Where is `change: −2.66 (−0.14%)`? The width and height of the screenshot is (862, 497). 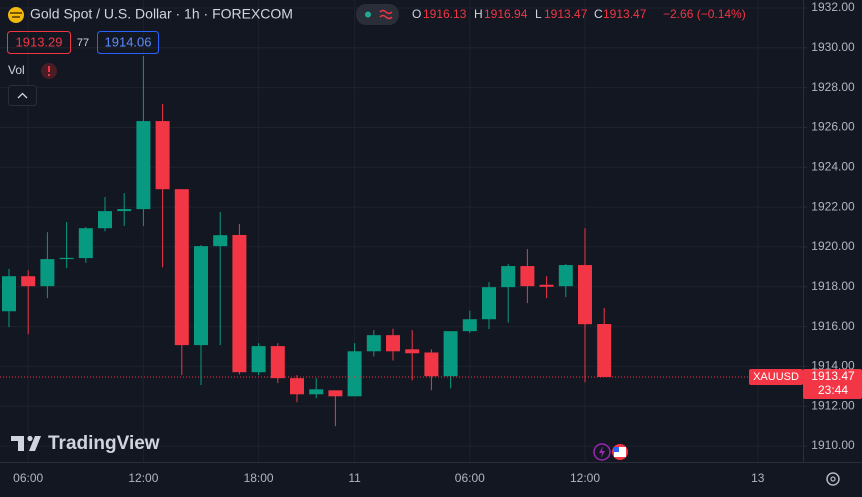 change: −2.66 (−0.14%) is located at coordinates (704, 14).